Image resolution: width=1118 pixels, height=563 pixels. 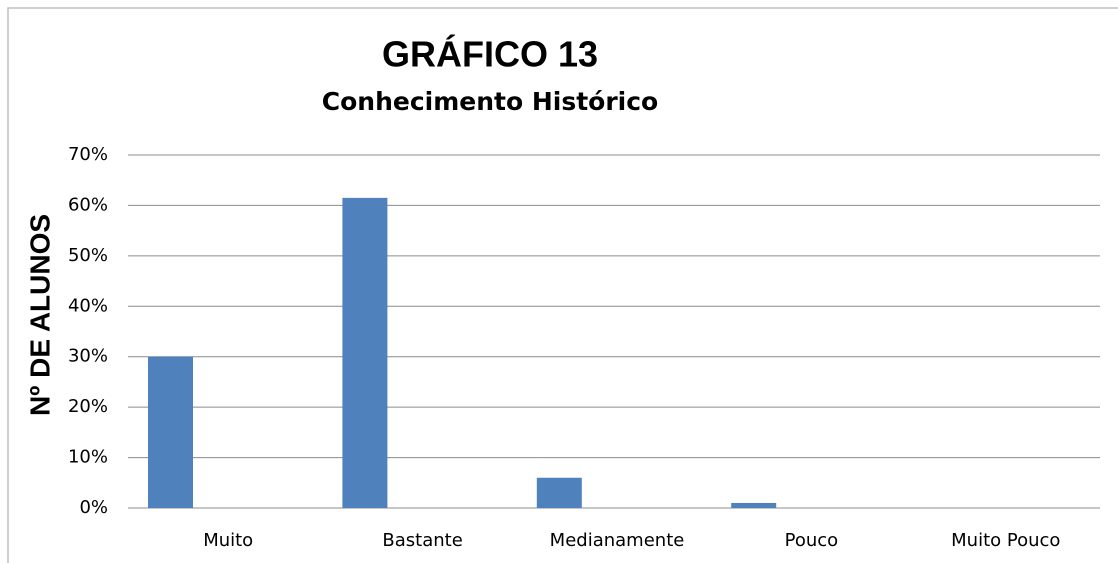 What do you see at coordinates (88, 356) in the screenshot?
I see `y-tick-label: 30%` at bounding box center [88, 356].